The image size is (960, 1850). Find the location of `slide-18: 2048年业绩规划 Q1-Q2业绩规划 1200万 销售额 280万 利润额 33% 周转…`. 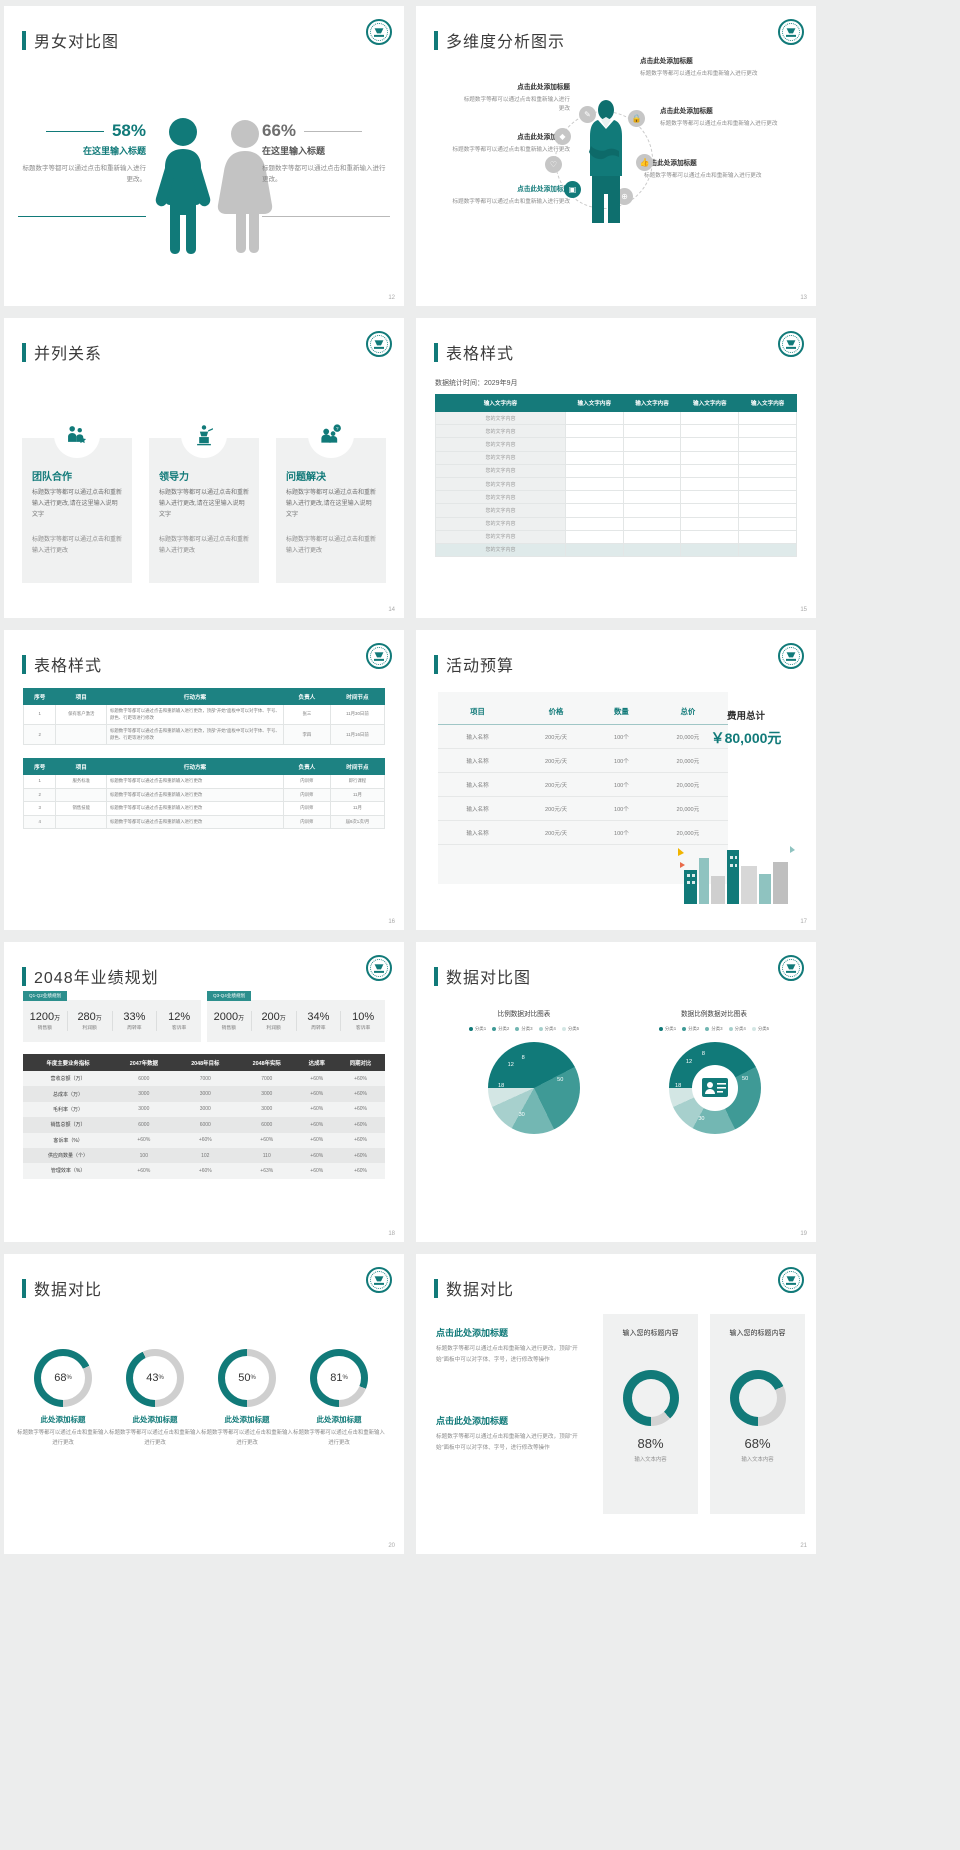

slide-18: 2048年业绩规划 Q1-Q2业绩规划 1200万 销售额 280万 利润额 33% 周转… is located at coordinates (204, 1092).